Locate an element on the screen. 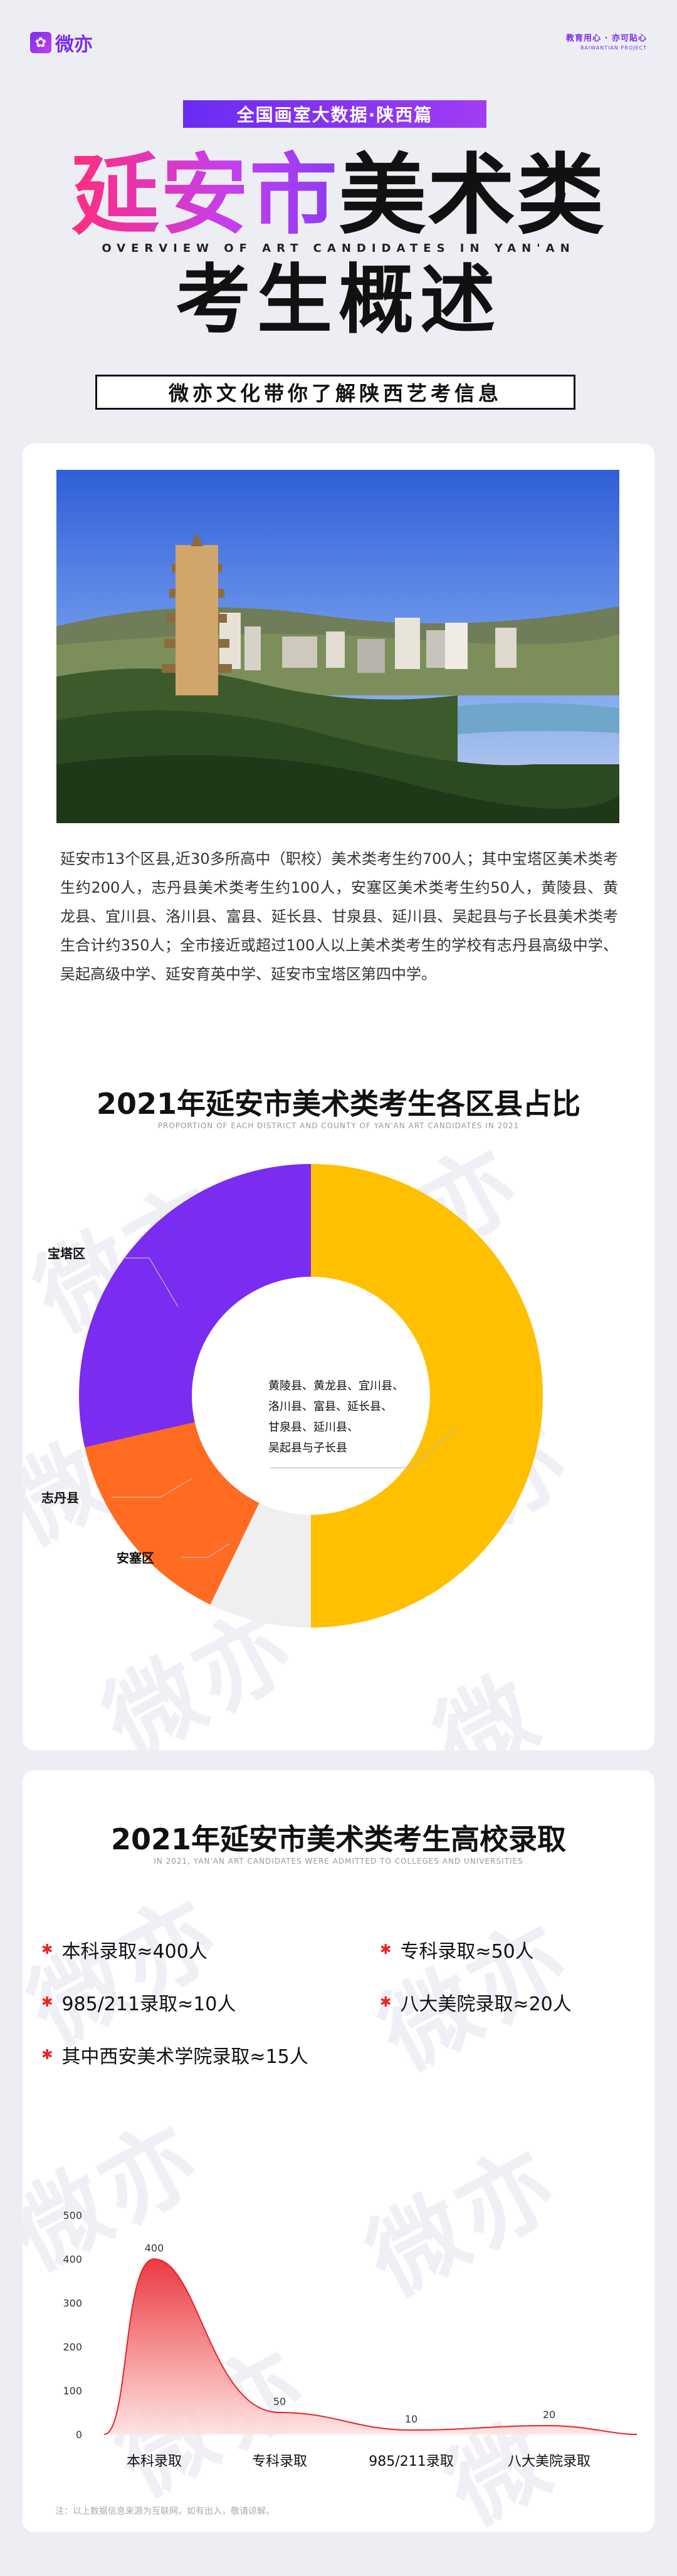  x-tick-label: 本科录取 is located at coordinates (154, 2462).